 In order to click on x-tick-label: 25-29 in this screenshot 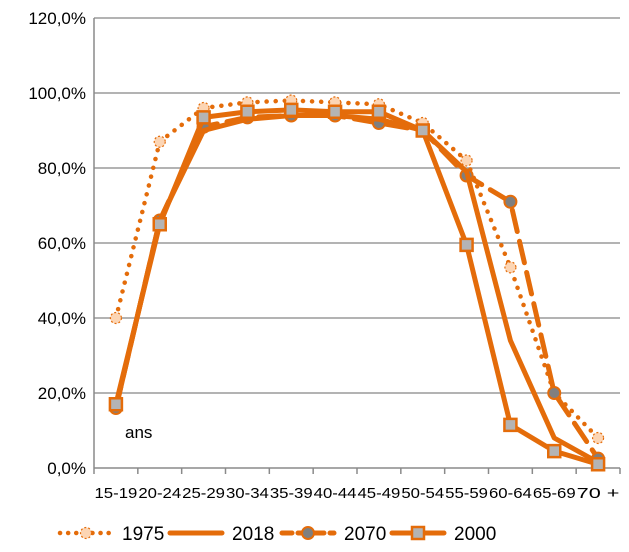, I will do `click(203, 493)`.